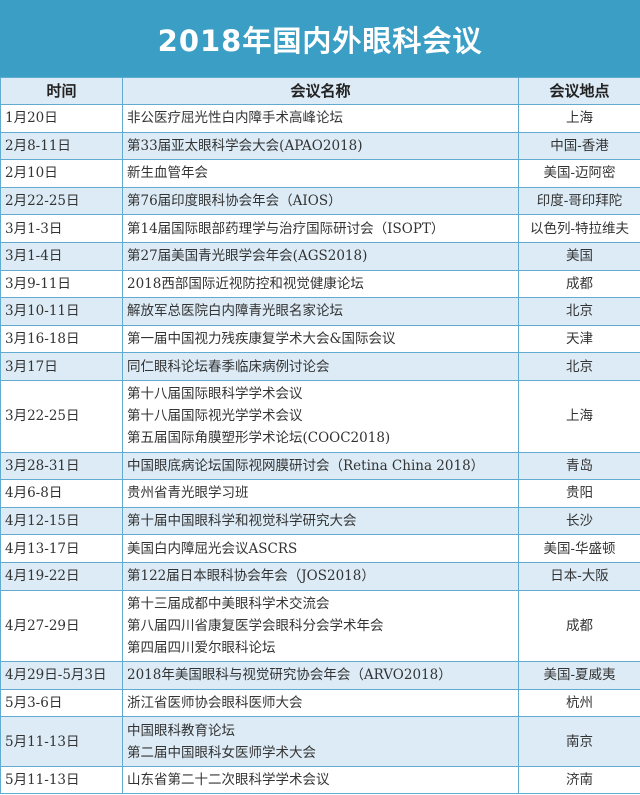  I want to click on cell-date: 1月20日, so click(61, 118).